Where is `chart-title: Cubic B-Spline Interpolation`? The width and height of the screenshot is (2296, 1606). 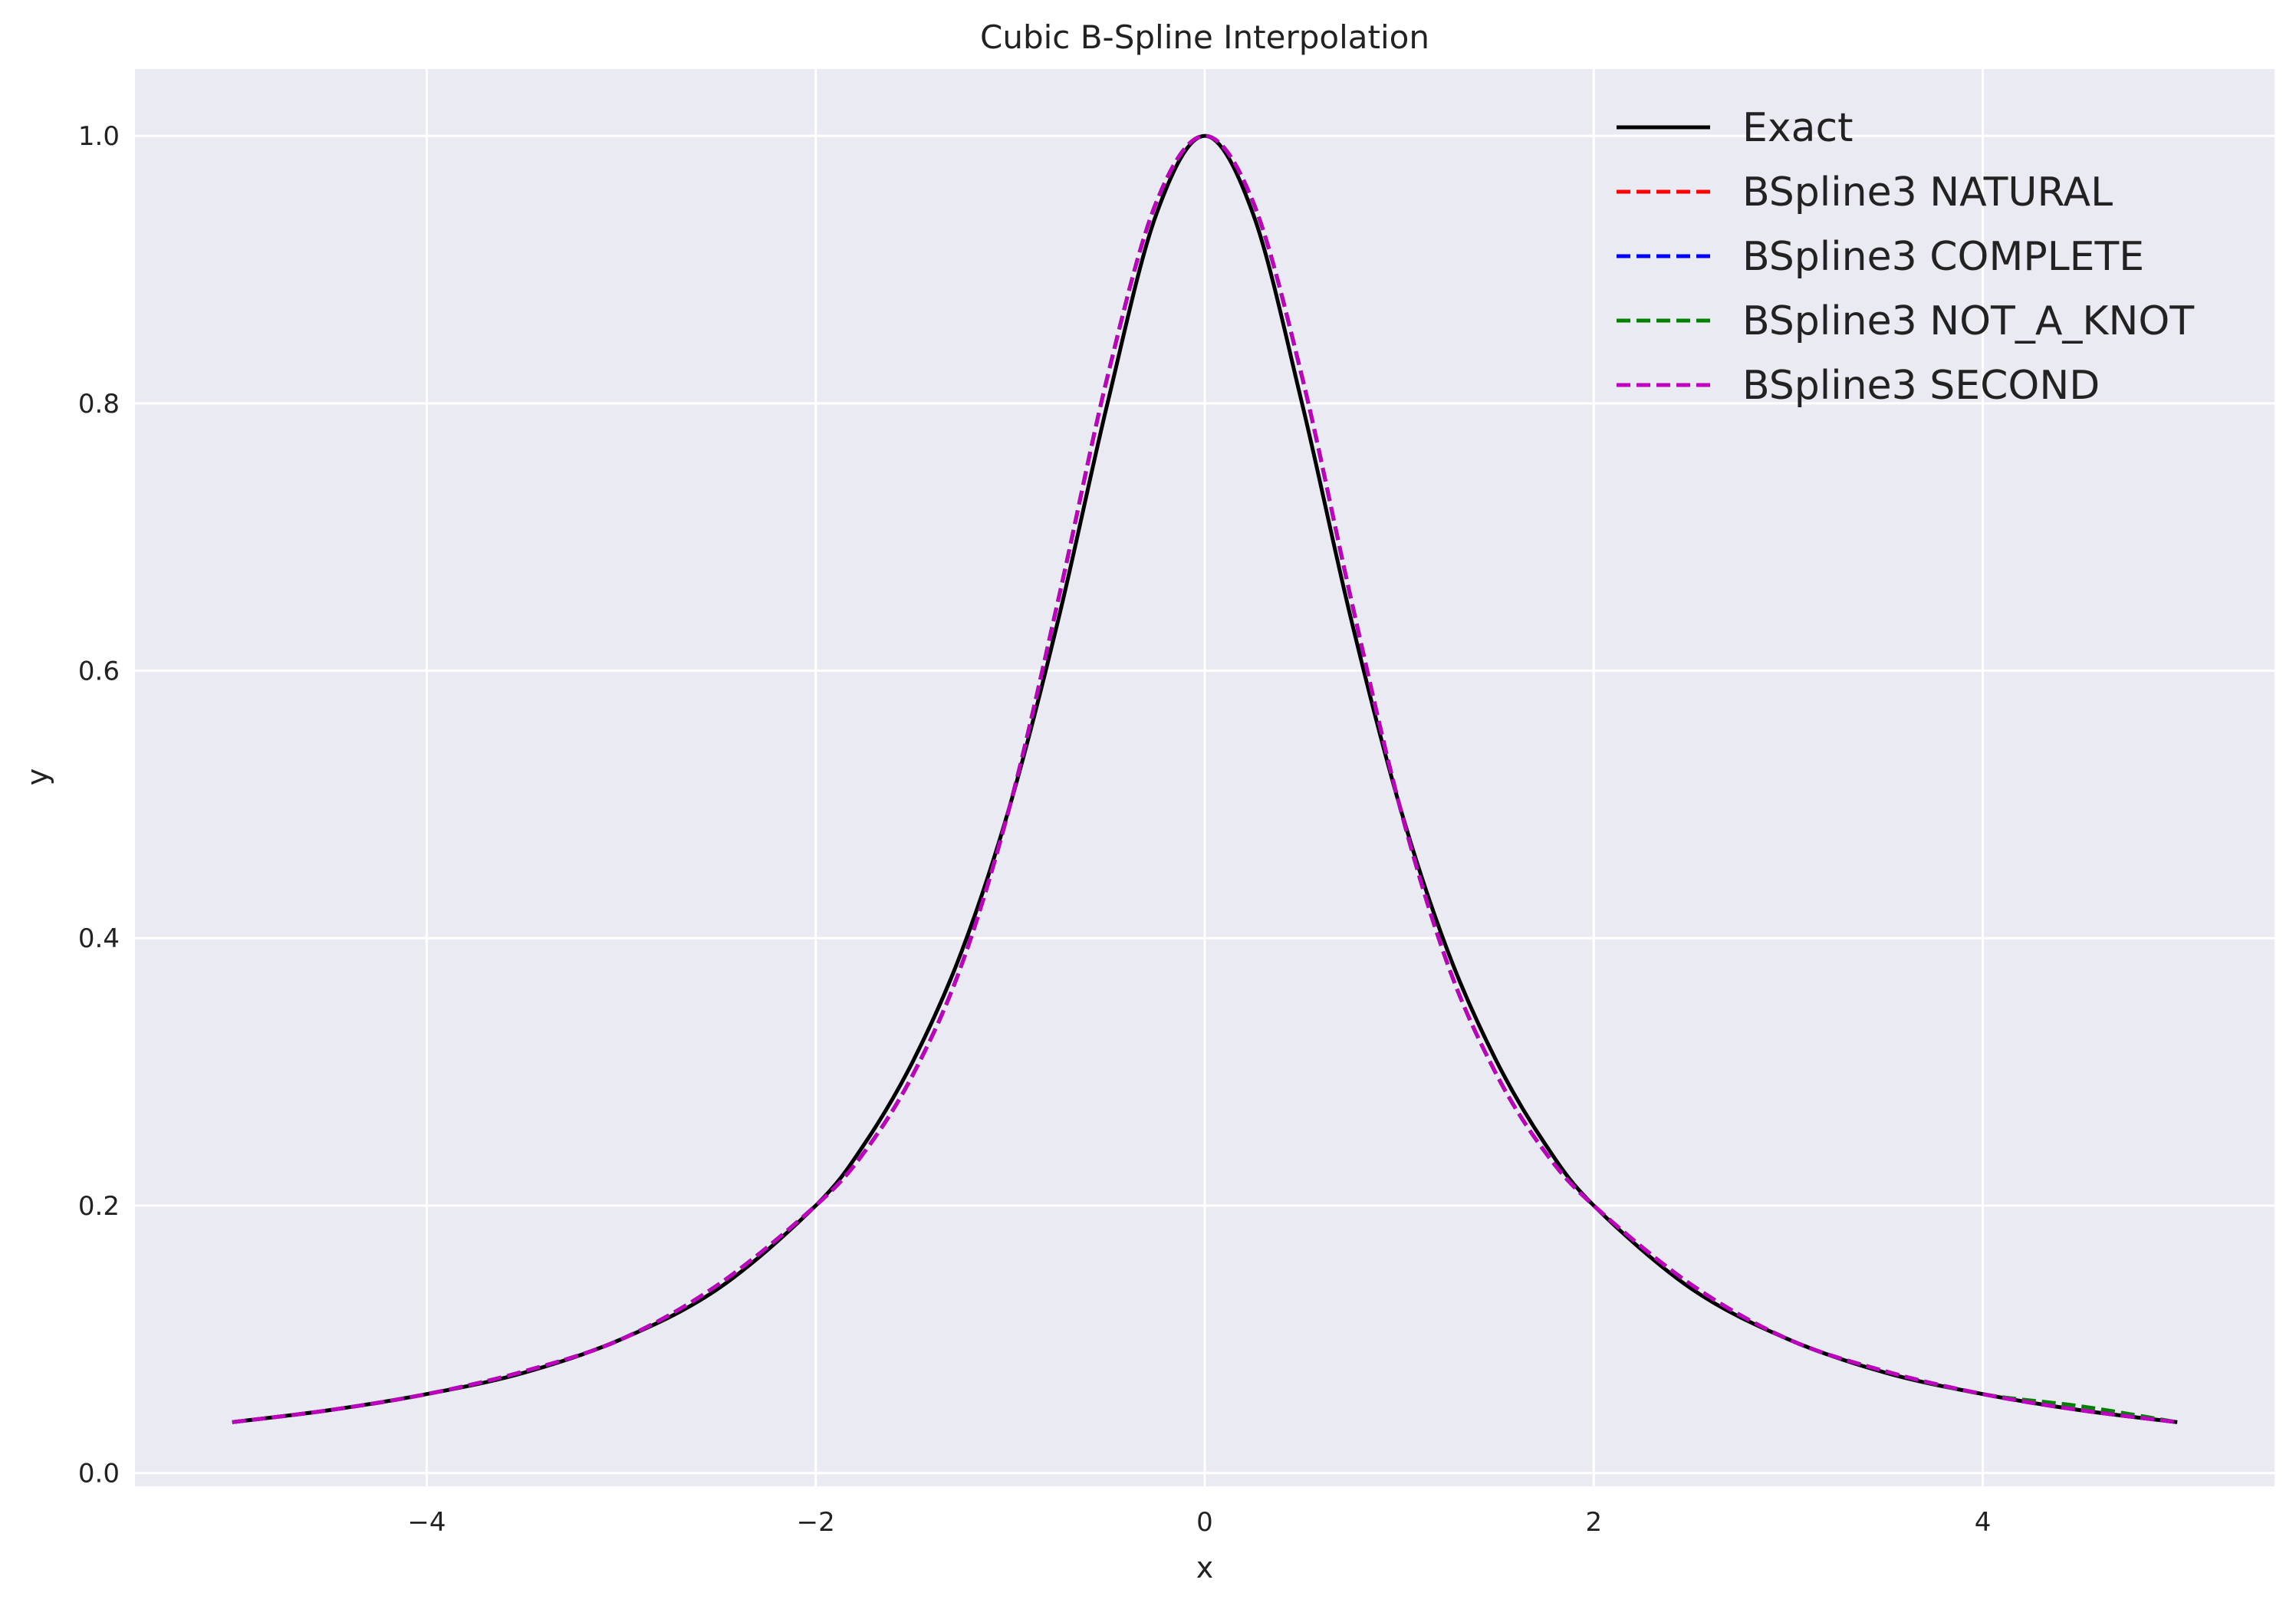 chart-title: Cubic B-Spline Interpolation is located at coordinates (1204, 37).